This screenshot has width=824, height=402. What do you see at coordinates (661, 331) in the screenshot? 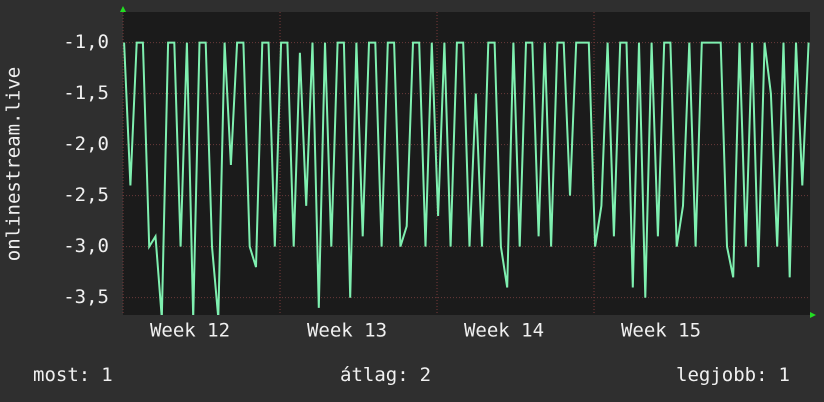
I see `x-tick-label: Week 15` at bounding box center [661, 331].